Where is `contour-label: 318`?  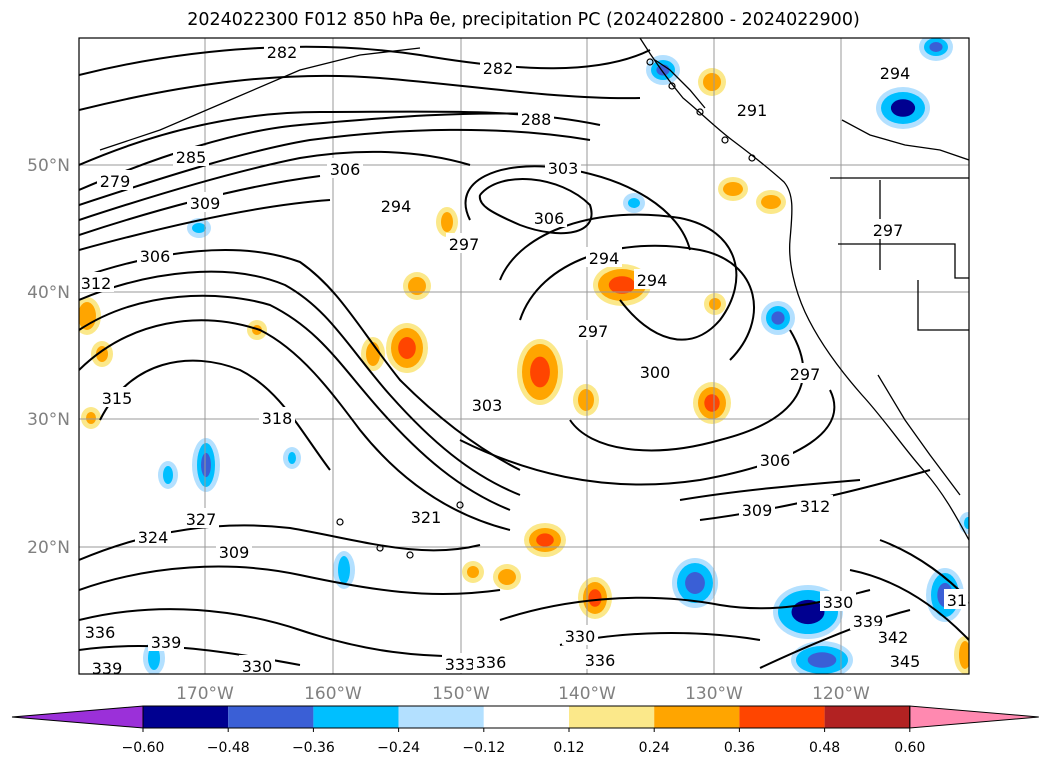
contour-label: 318 is located at coordinates (277, 418).